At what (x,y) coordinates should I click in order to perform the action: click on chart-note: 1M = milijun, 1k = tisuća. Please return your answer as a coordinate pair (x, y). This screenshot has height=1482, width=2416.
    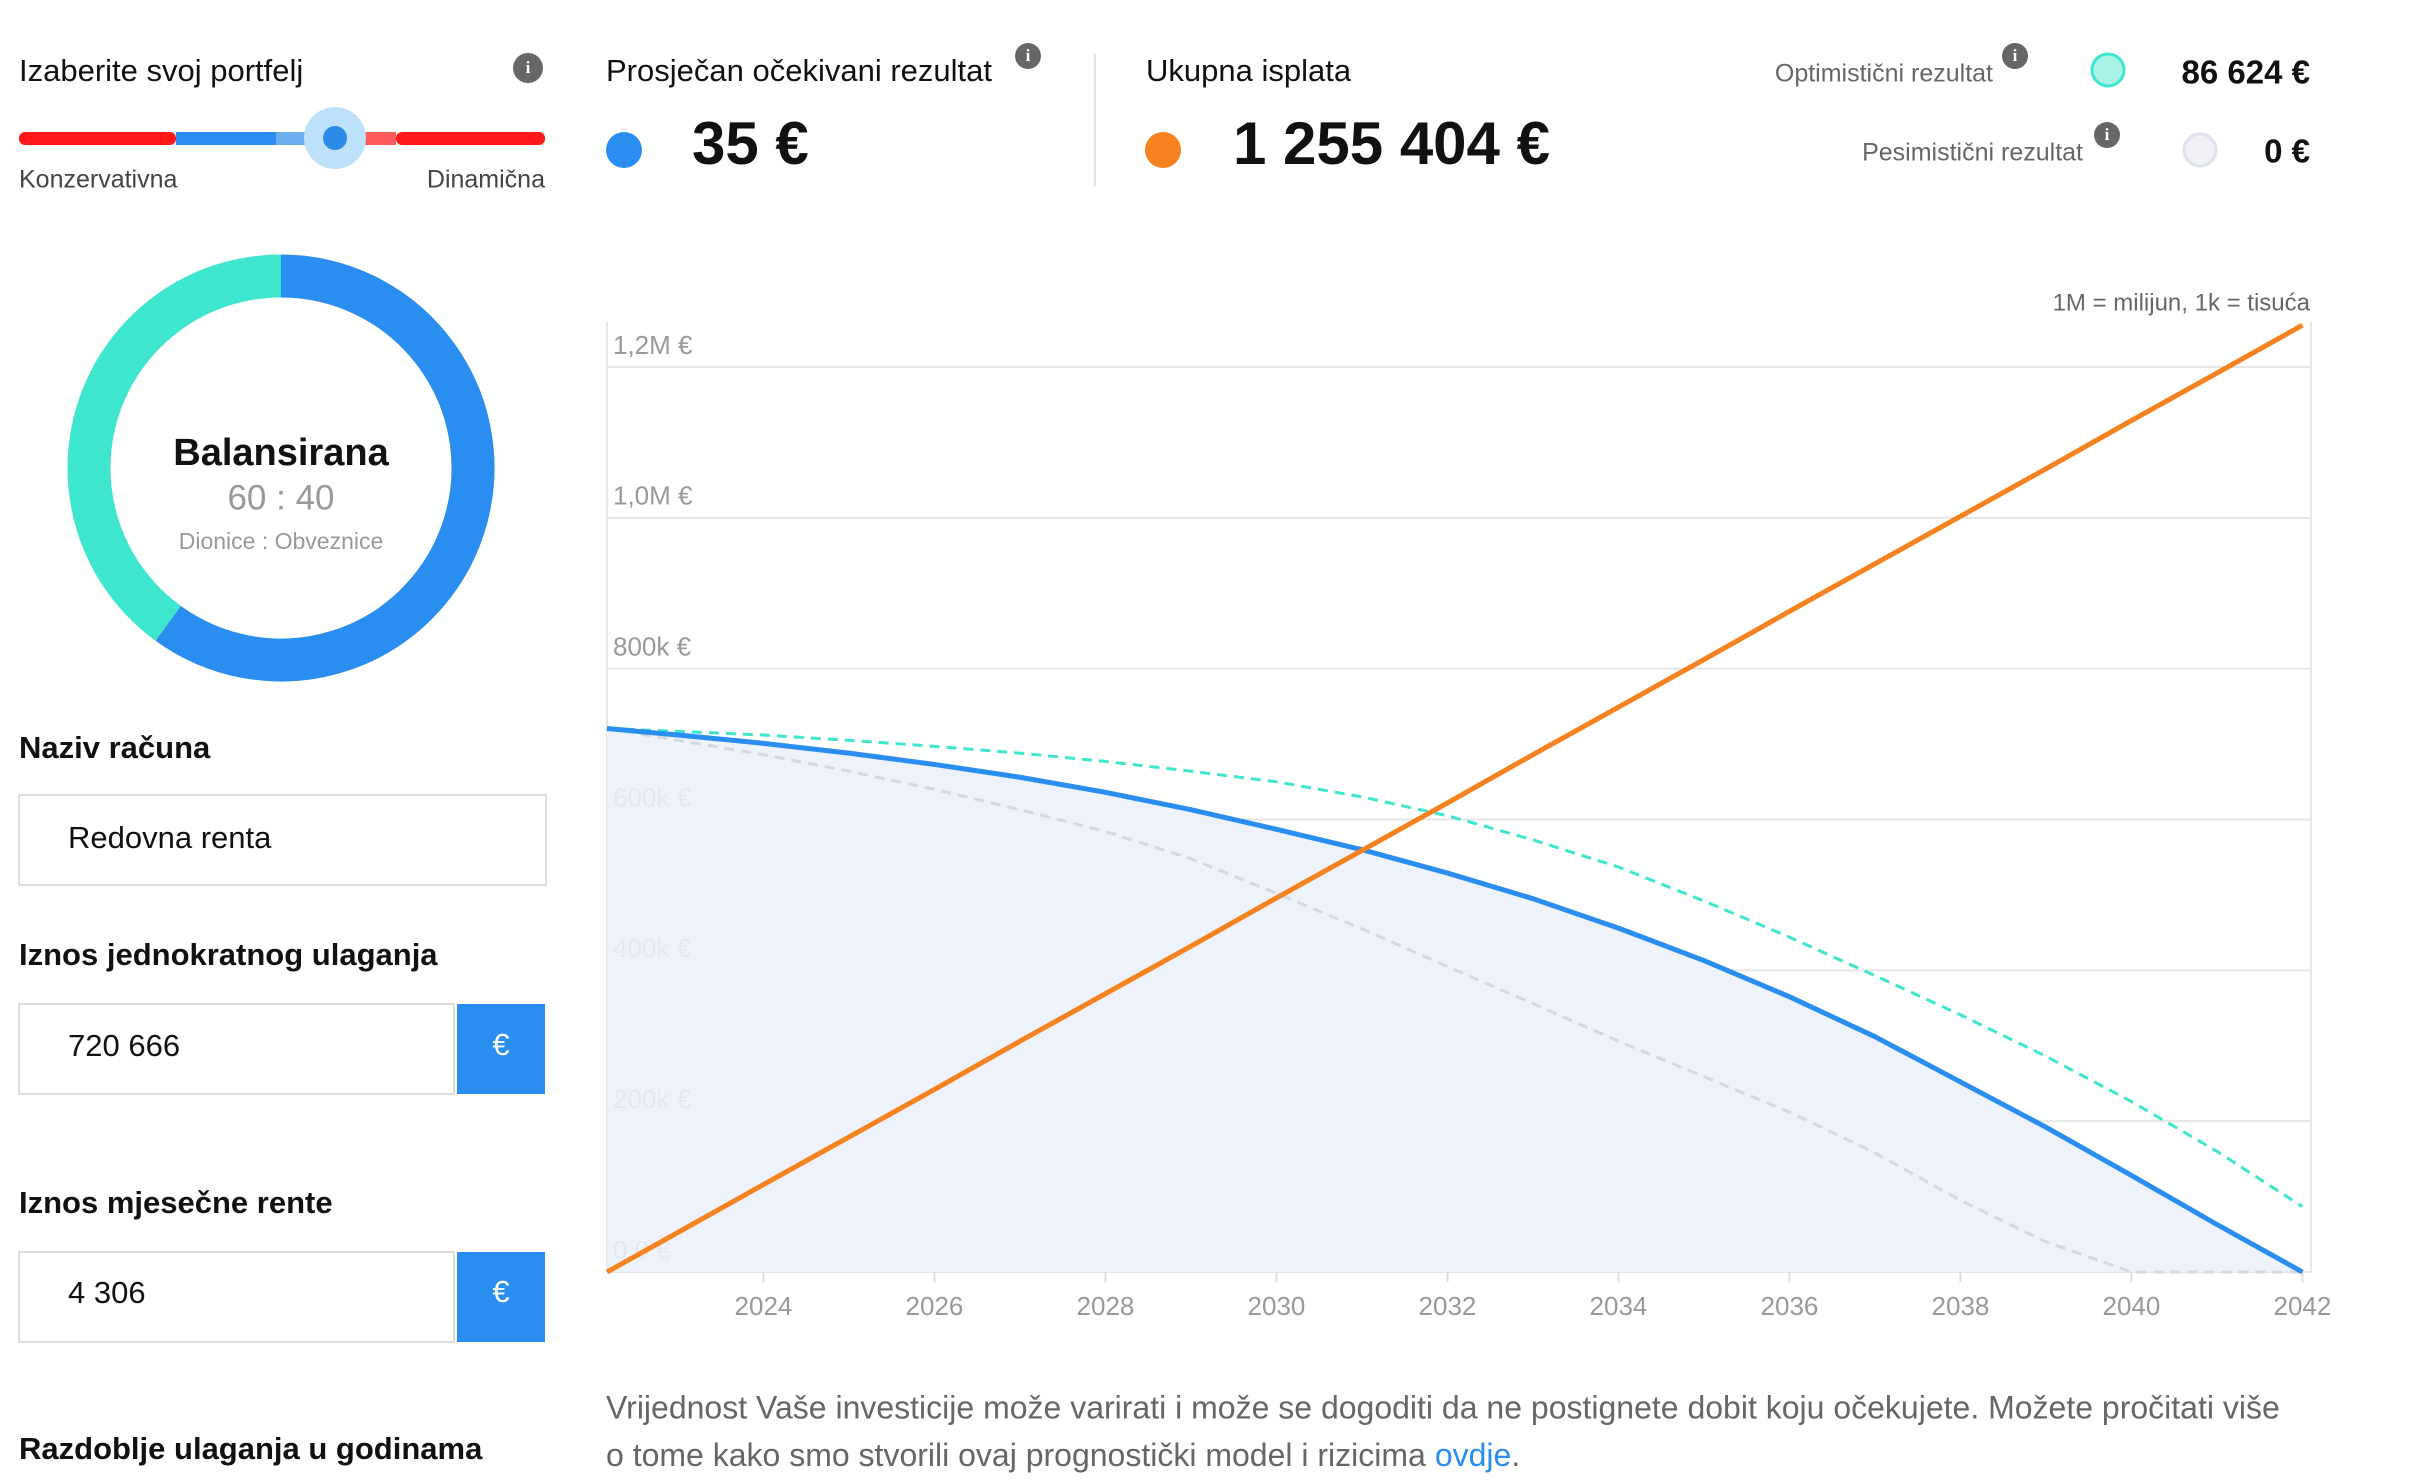
    Looking at the image, I should click on (2182, 302).